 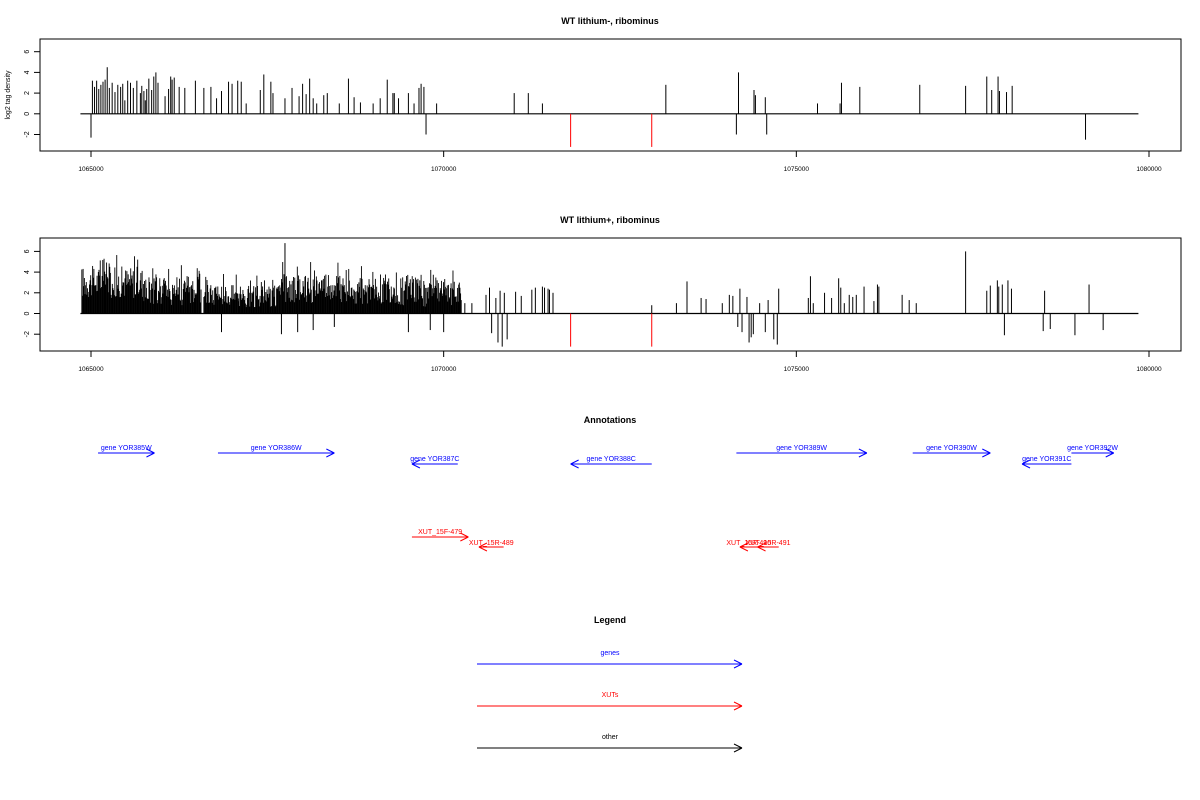 I want to click on feature-label: gene YOR387C, so click(x=434, y=459).